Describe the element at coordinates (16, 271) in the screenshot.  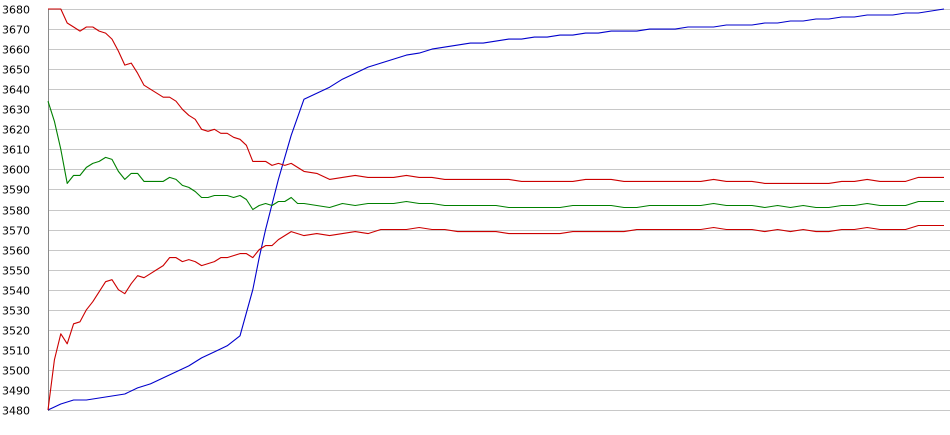
I see `y-tick-label: 3550` at that location.